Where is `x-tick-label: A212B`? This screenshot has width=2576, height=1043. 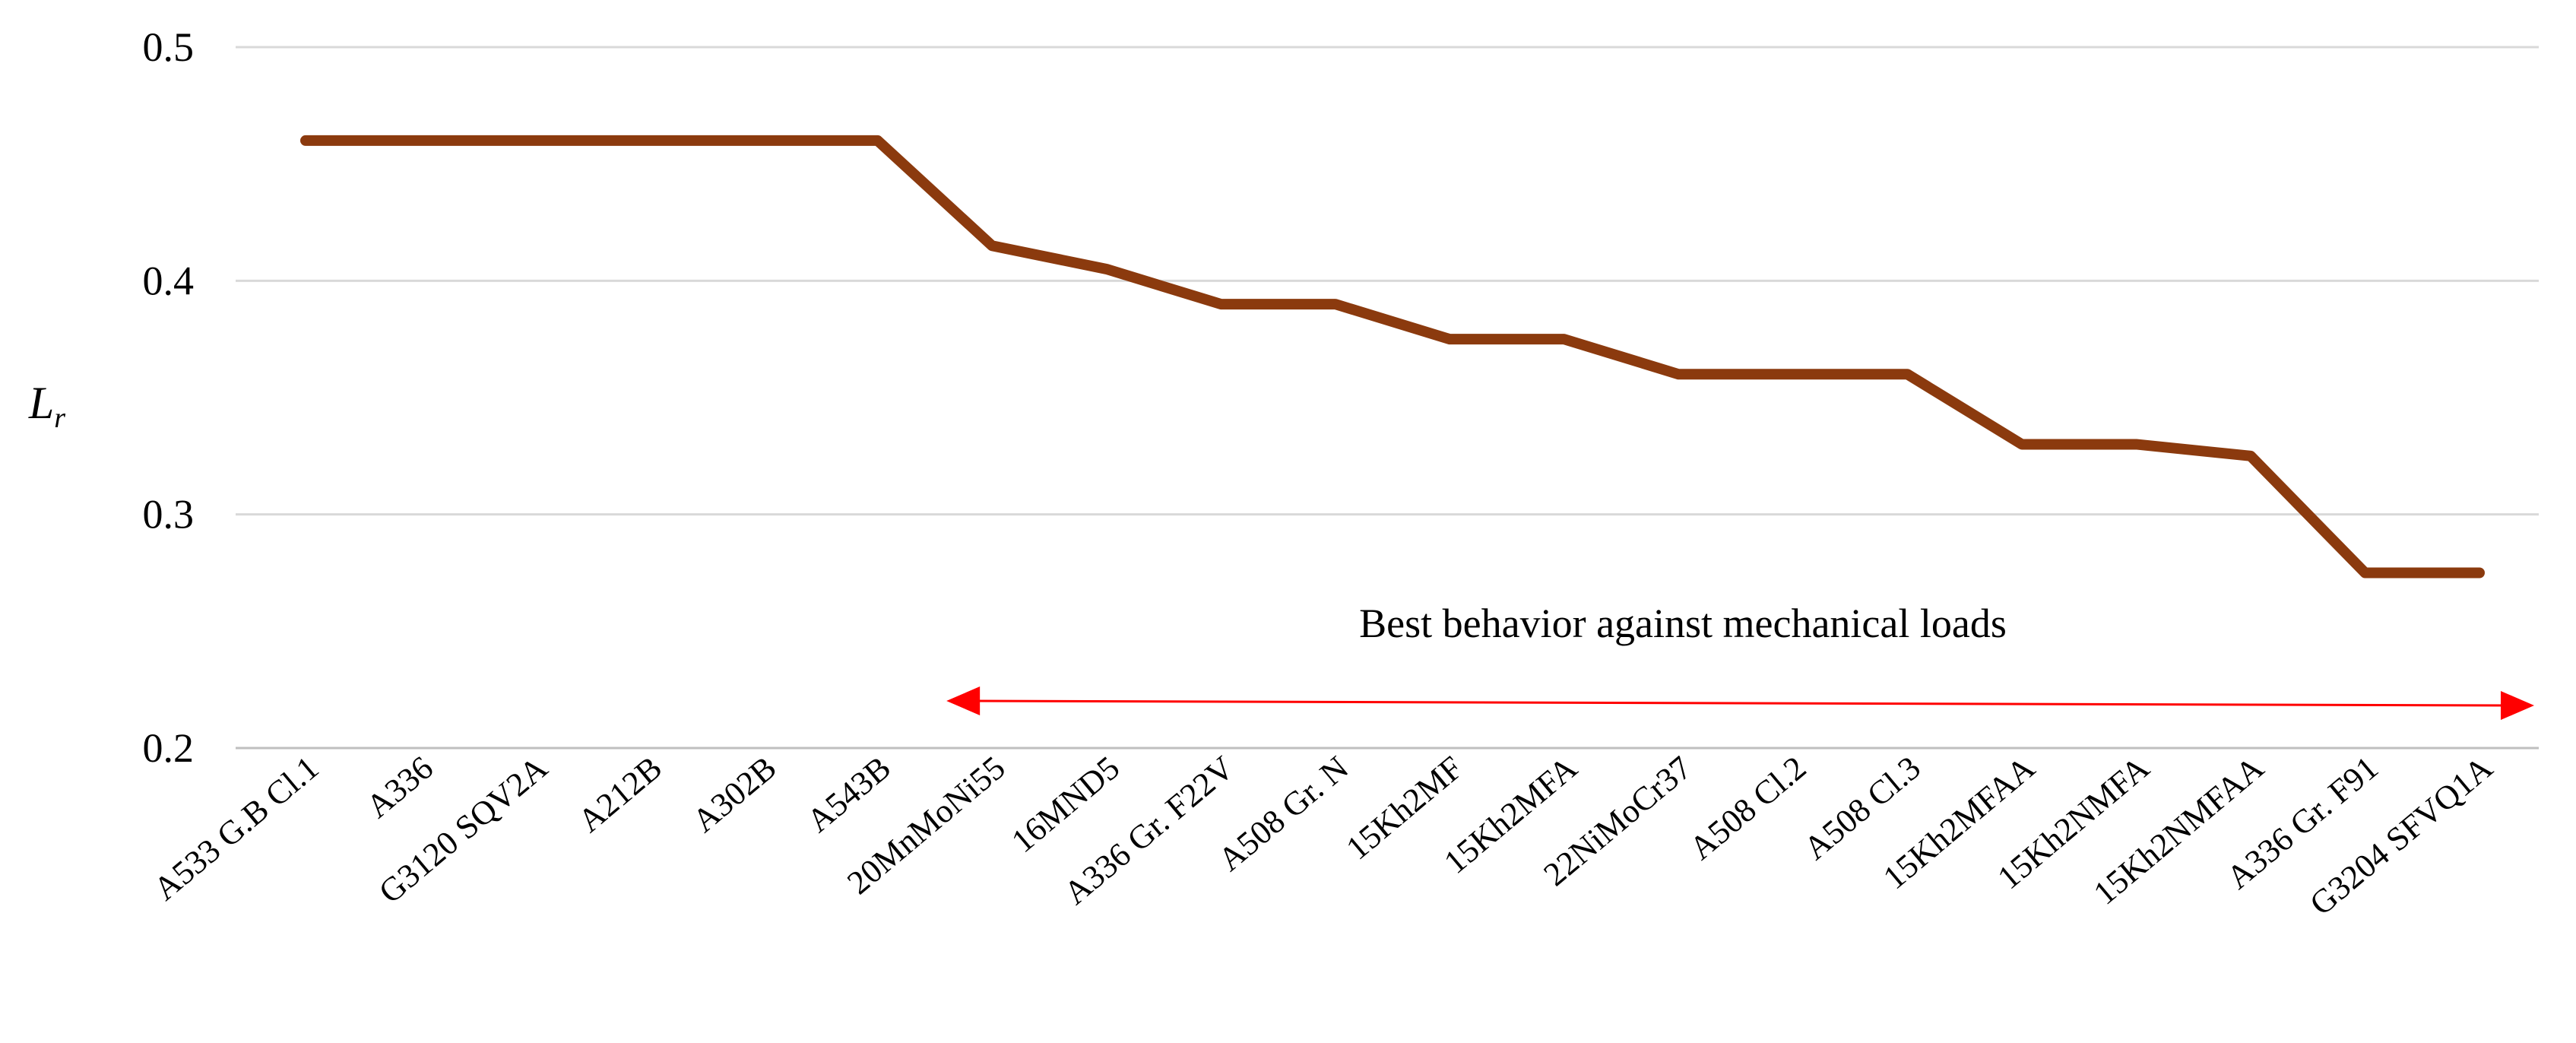 x-tick-label: A212B is located at coordinates (620, 794).